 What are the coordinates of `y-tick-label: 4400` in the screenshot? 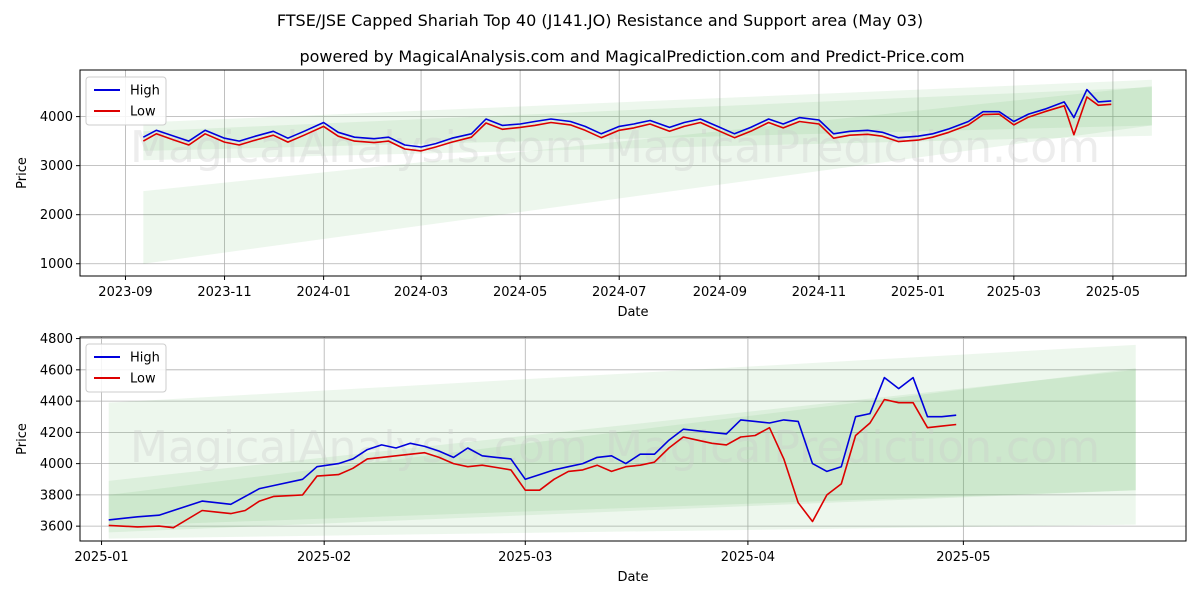 It's located at (56, 402).